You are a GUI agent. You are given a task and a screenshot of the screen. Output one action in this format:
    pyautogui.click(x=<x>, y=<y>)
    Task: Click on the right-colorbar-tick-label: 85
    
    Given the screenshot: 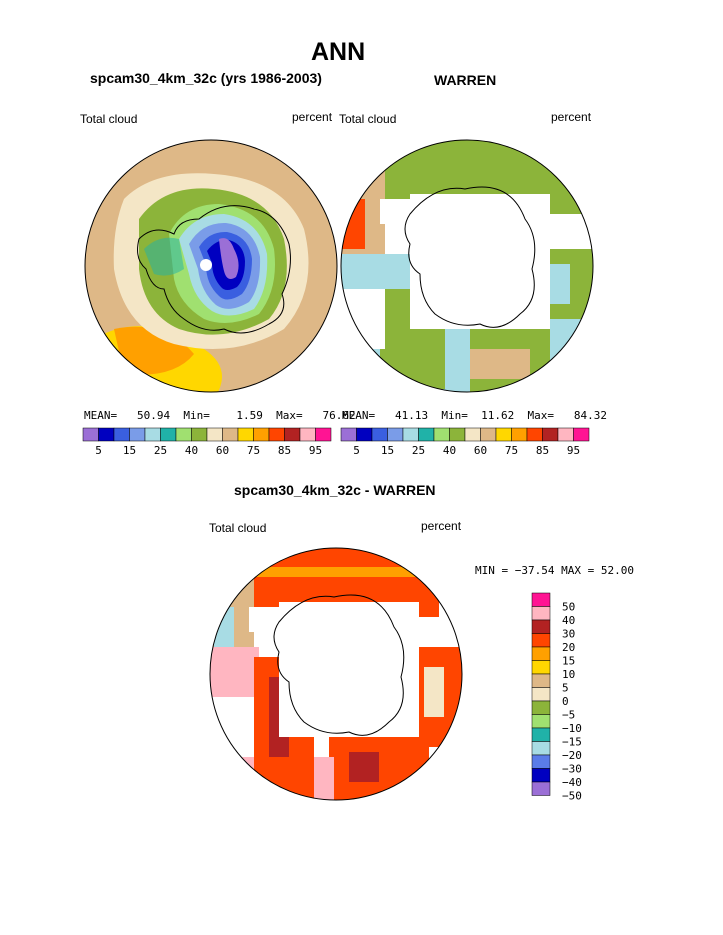 What is the action you would take?
    pyautogui.click(x=542, y=450)
    